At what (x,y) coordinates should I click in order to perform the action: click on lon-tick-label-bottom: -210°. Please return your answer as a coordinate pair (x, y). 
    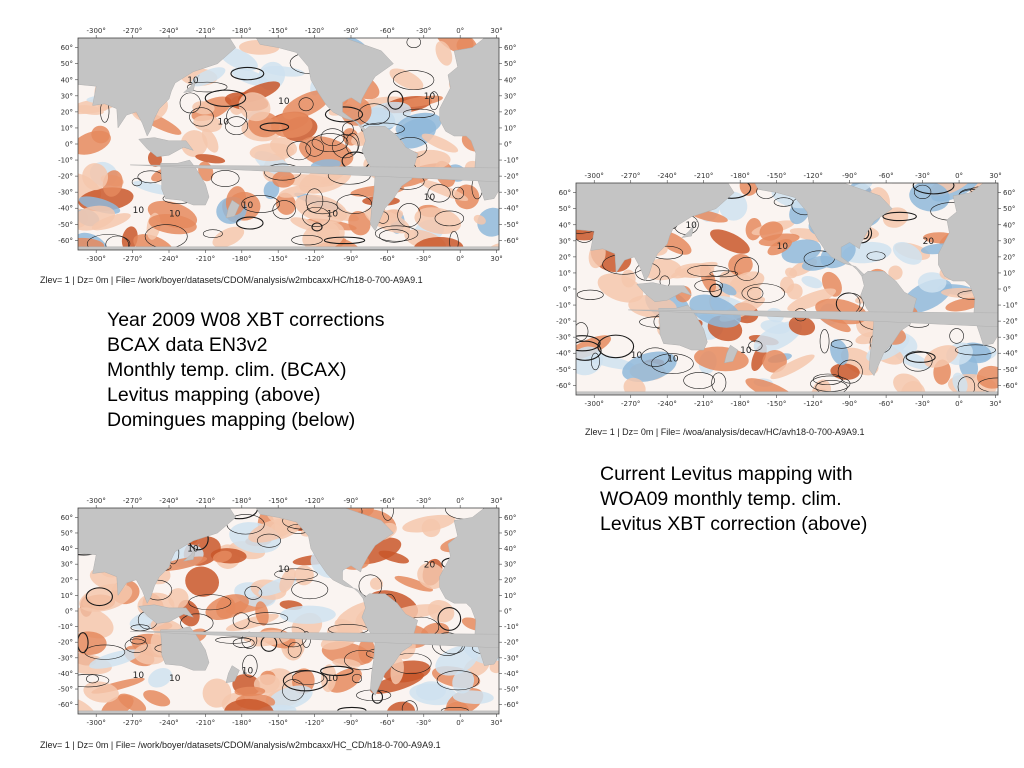
    Looking at the image, I should click on (205, 723).